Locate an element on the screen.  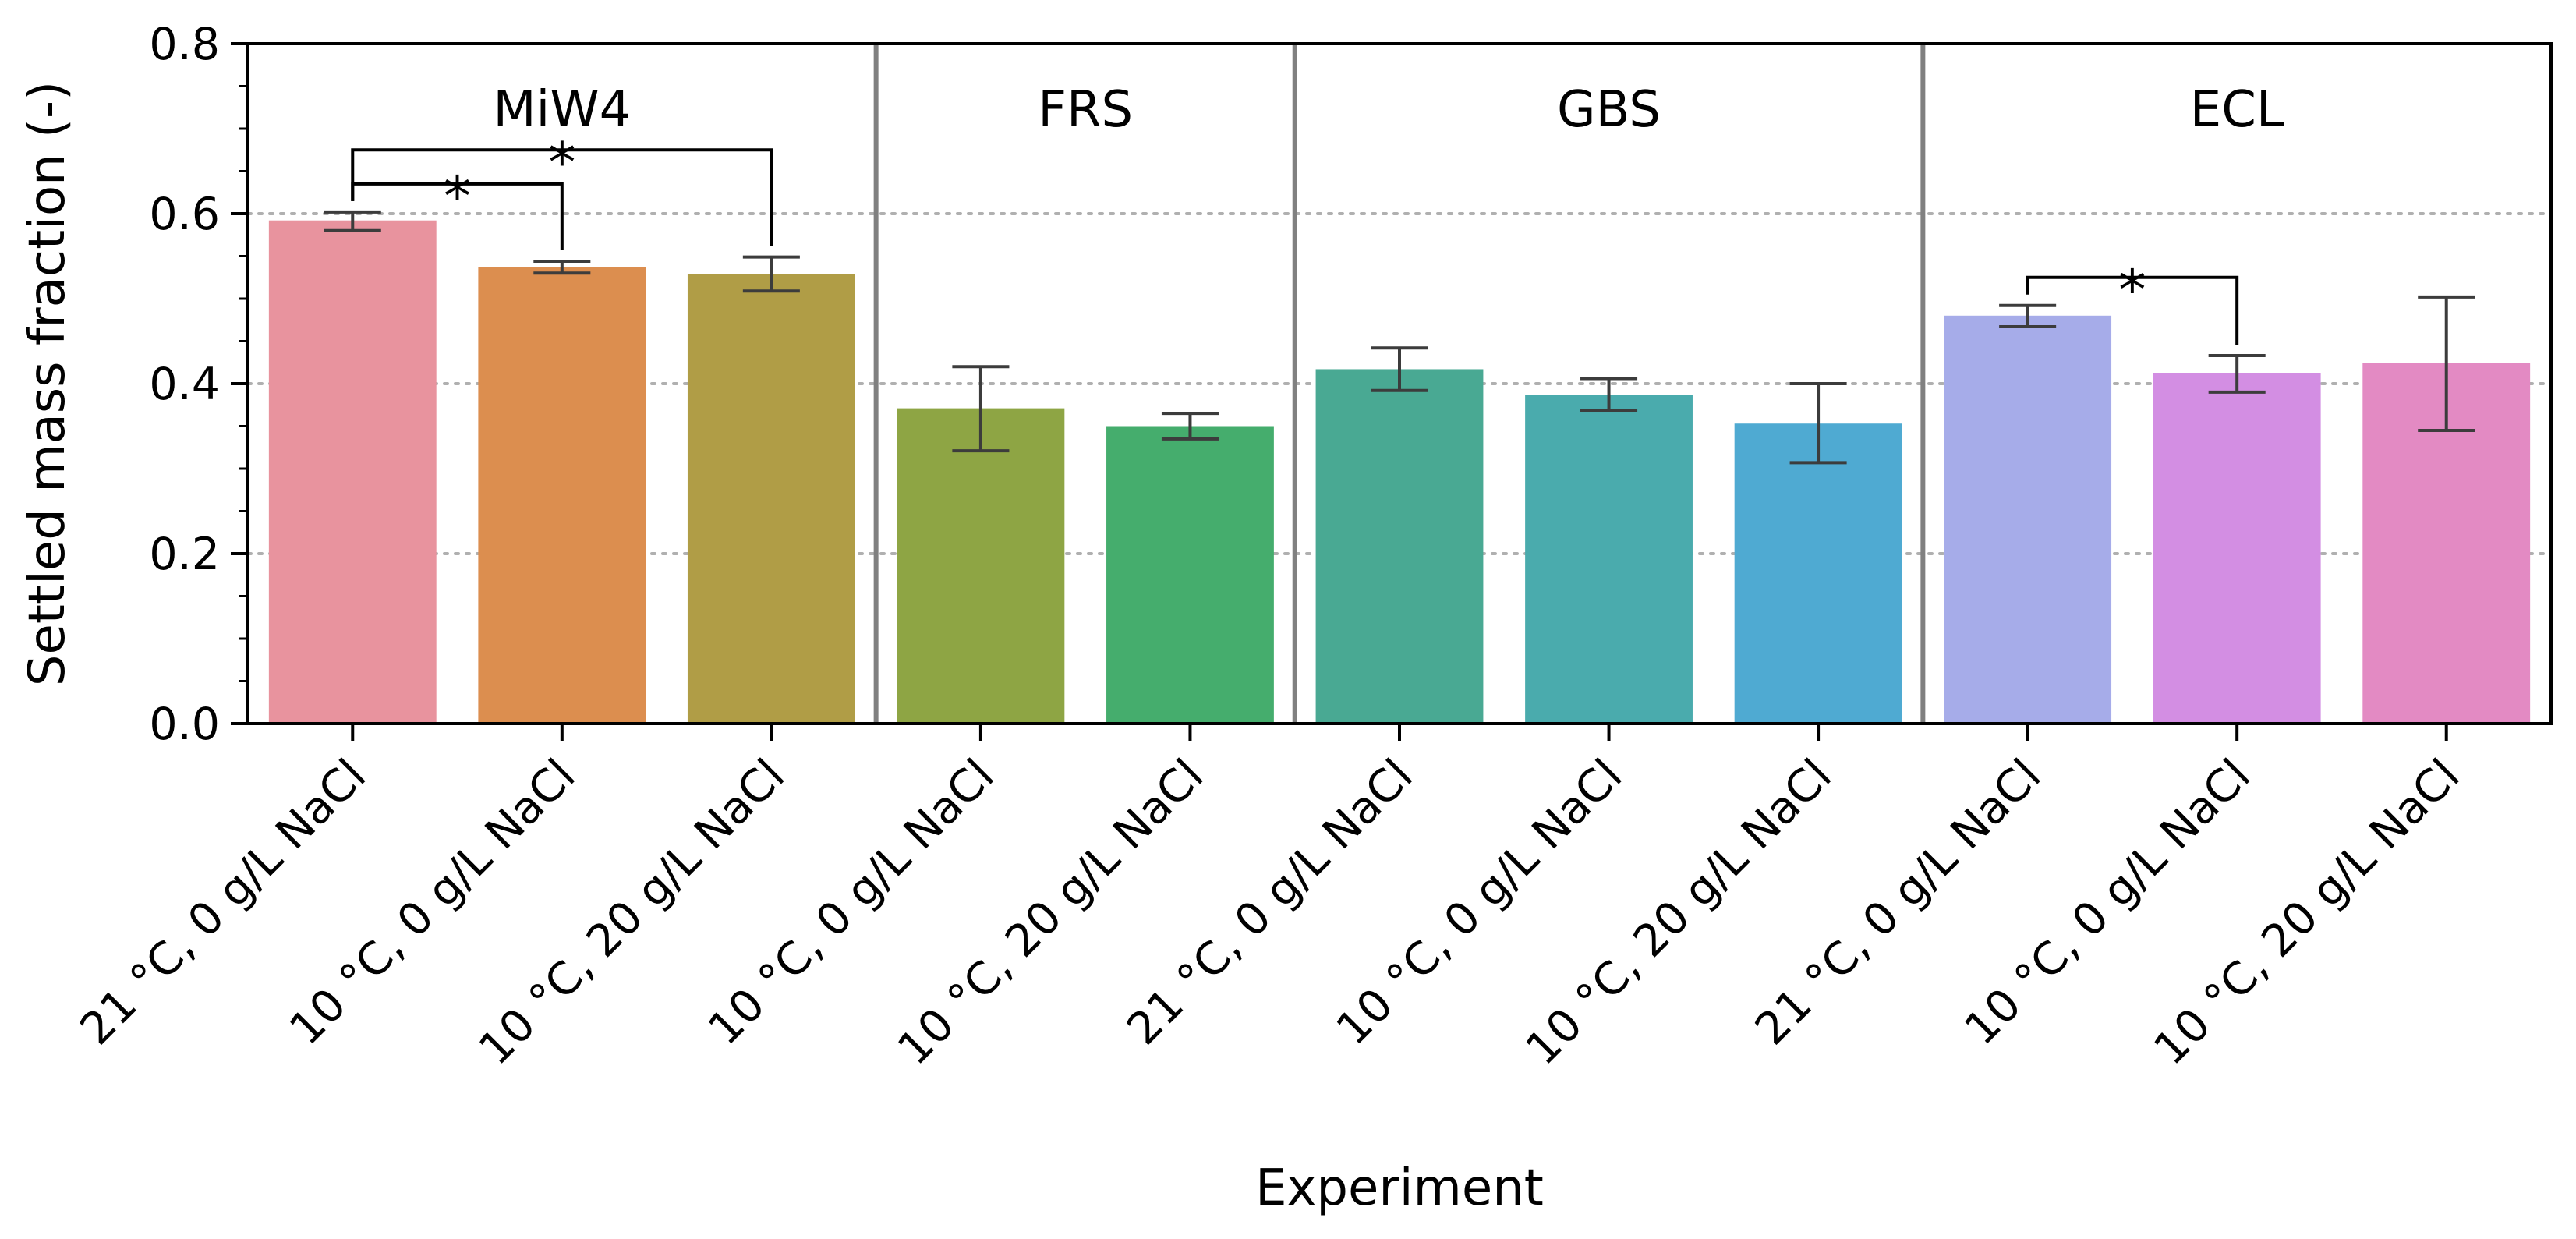
y-axis-title: Settled mass fraction (-) is located at coordinates (47, 383).